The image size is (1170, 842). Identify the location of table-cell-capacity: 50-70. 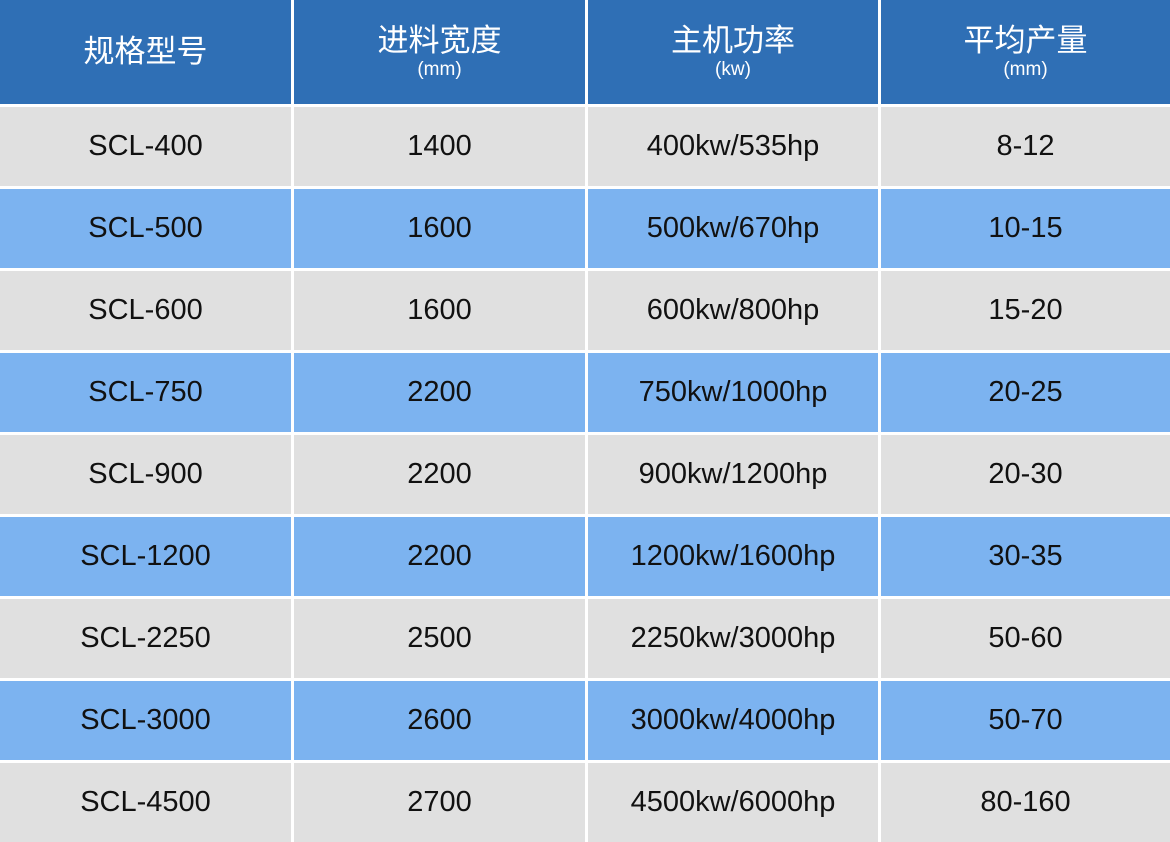
(1025, 720).